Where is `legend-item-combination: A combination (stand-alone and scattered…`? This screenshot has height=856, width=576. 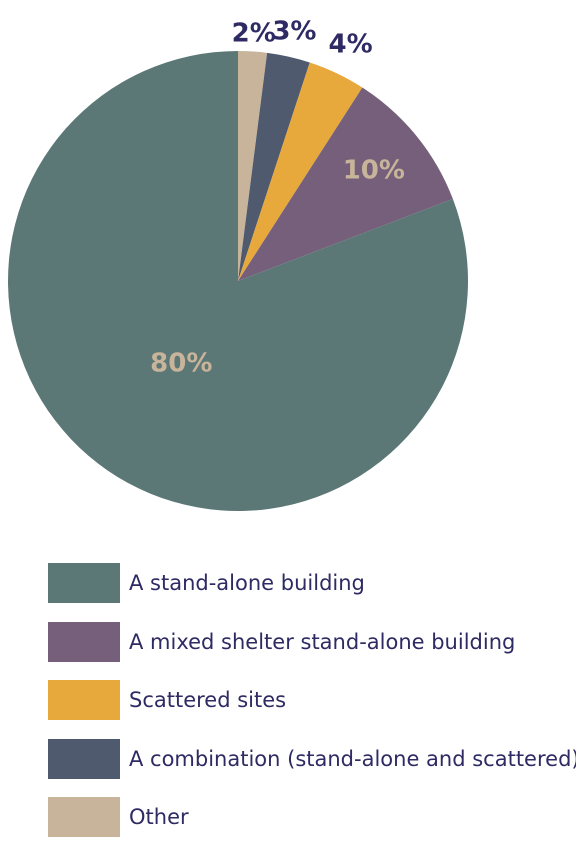
legend-item-combination: A combination (stand-alone and scattered… is located at coordinates (312, 758).